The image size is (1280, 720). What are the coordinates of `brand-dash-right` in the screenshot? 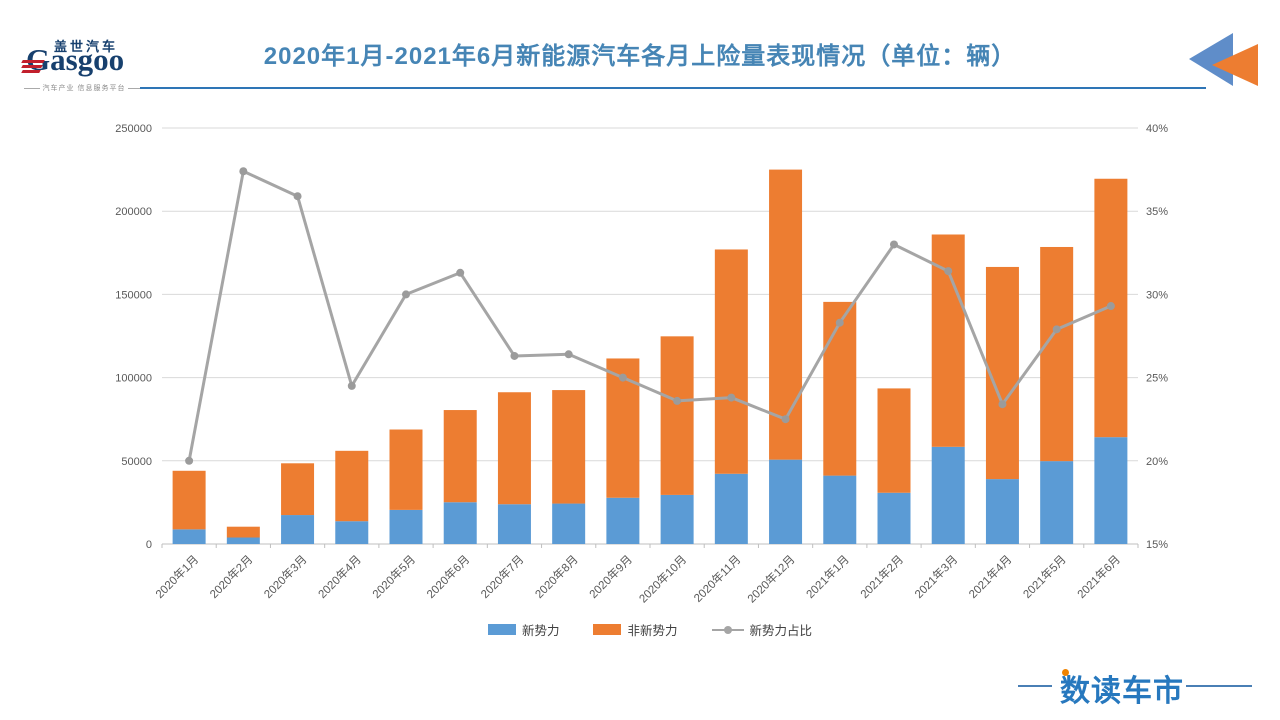 It's located at (1219, 686).